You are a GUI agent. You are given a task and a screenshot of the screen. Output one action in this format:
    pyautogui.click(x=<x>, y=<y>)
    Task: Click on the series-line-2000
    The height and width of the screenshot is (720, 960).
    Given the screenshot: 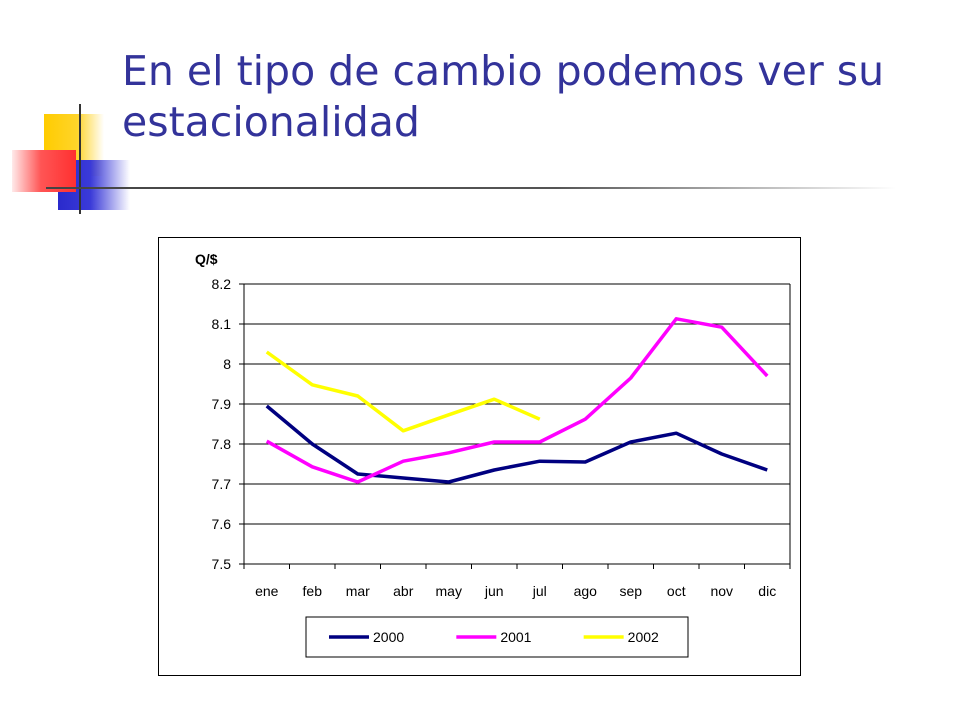 What is the action you would take?
    pyautogui.click(x=516, y=444)
    